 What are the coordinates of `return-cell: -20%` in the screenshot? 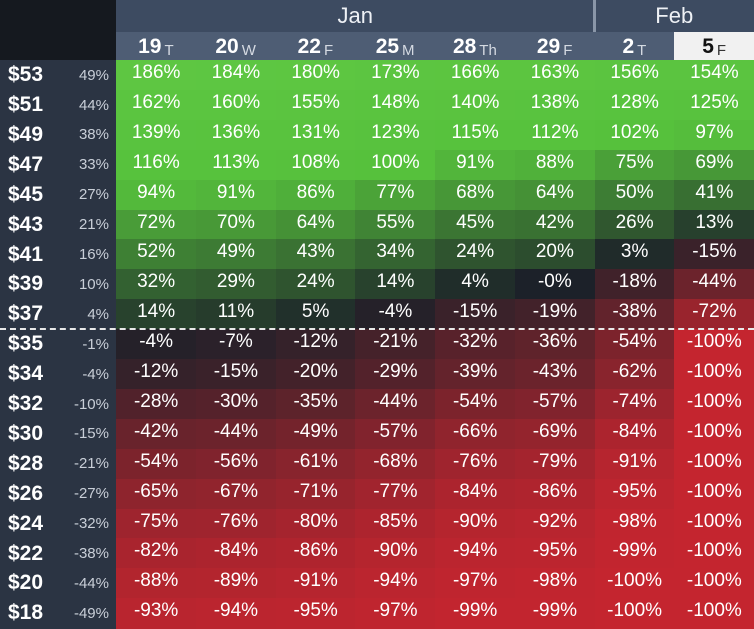 It's located at (315, 374).